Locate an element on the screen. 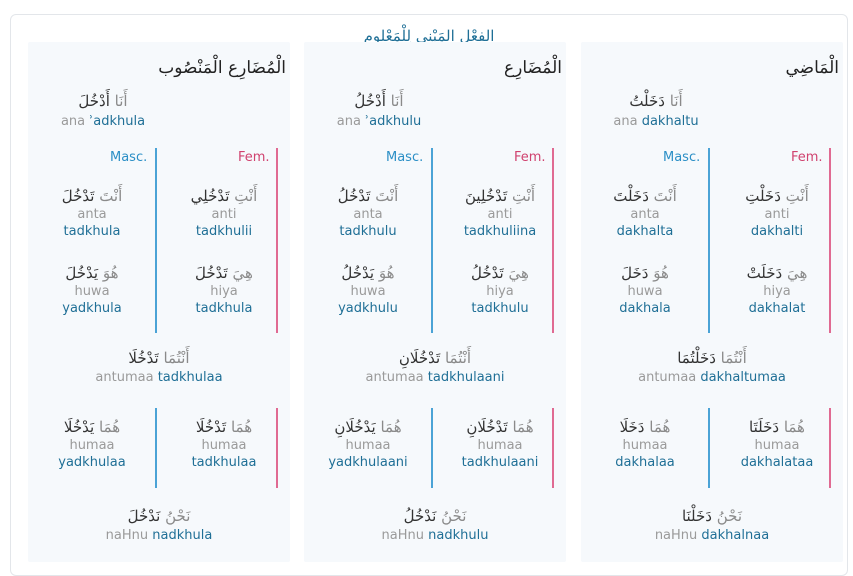  ana-translit: ana ʾadkhulu is located at coordinates (379, 121).